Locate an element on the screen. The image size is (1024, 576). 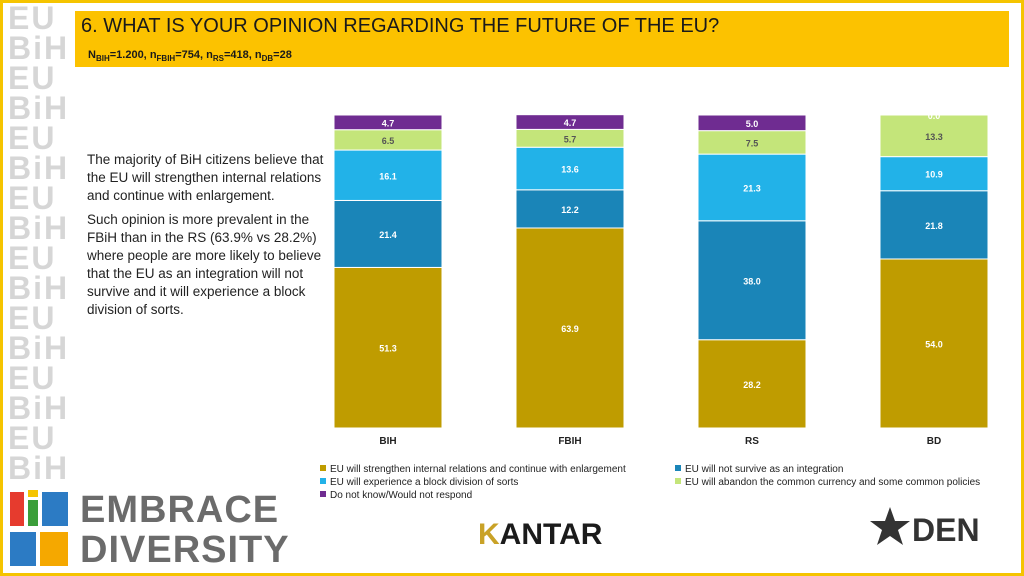
category-label-bih: BIH is located at coordinates (387, 441).